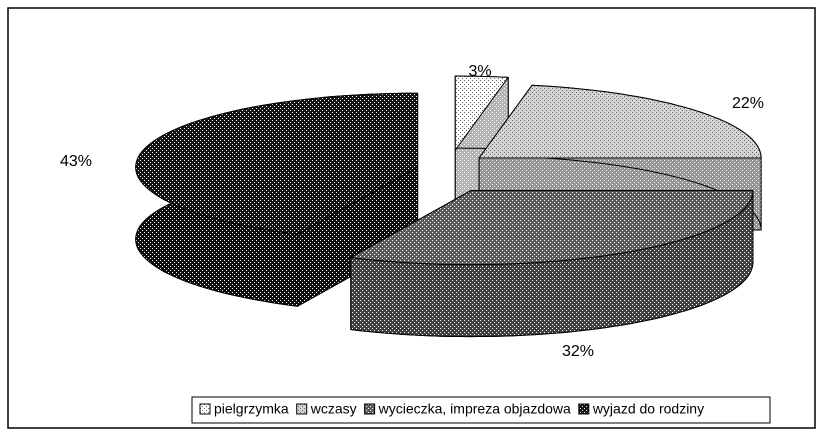 The height and width of the screenshot is (436, 824). What do you see at coordinates (648, 409) in the screenshot?
I see `legend-label: wyjazd do rodziny` at bounding box center [648, 409].